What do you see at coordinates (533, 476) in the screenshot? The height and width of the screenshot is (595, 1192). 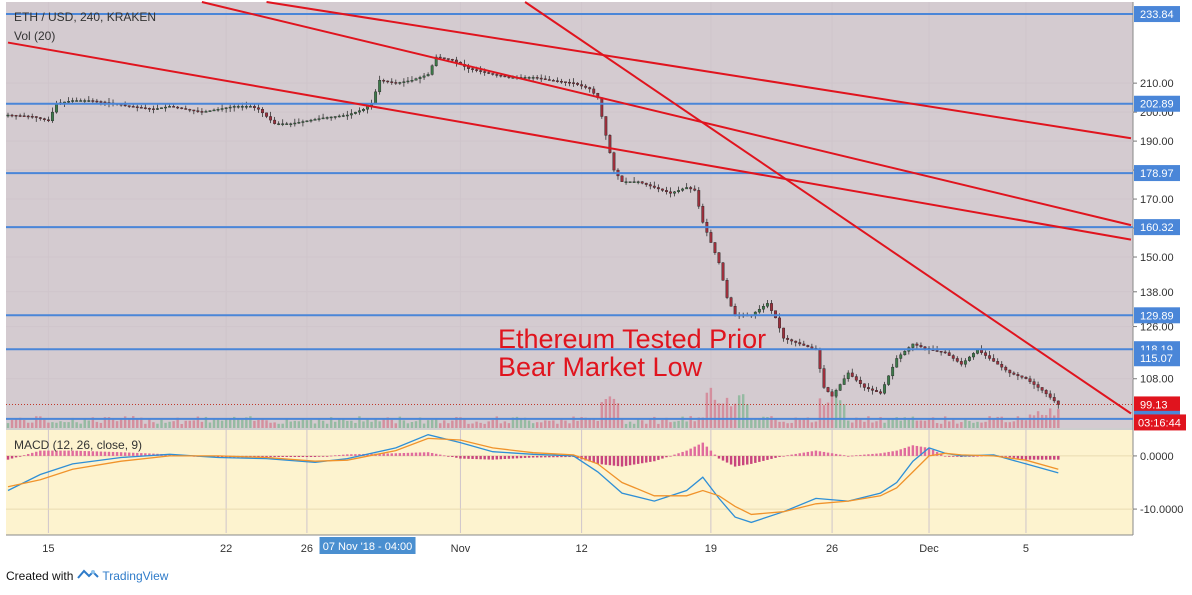 I see `macd-signal-line` at bounding box center [533, 476].